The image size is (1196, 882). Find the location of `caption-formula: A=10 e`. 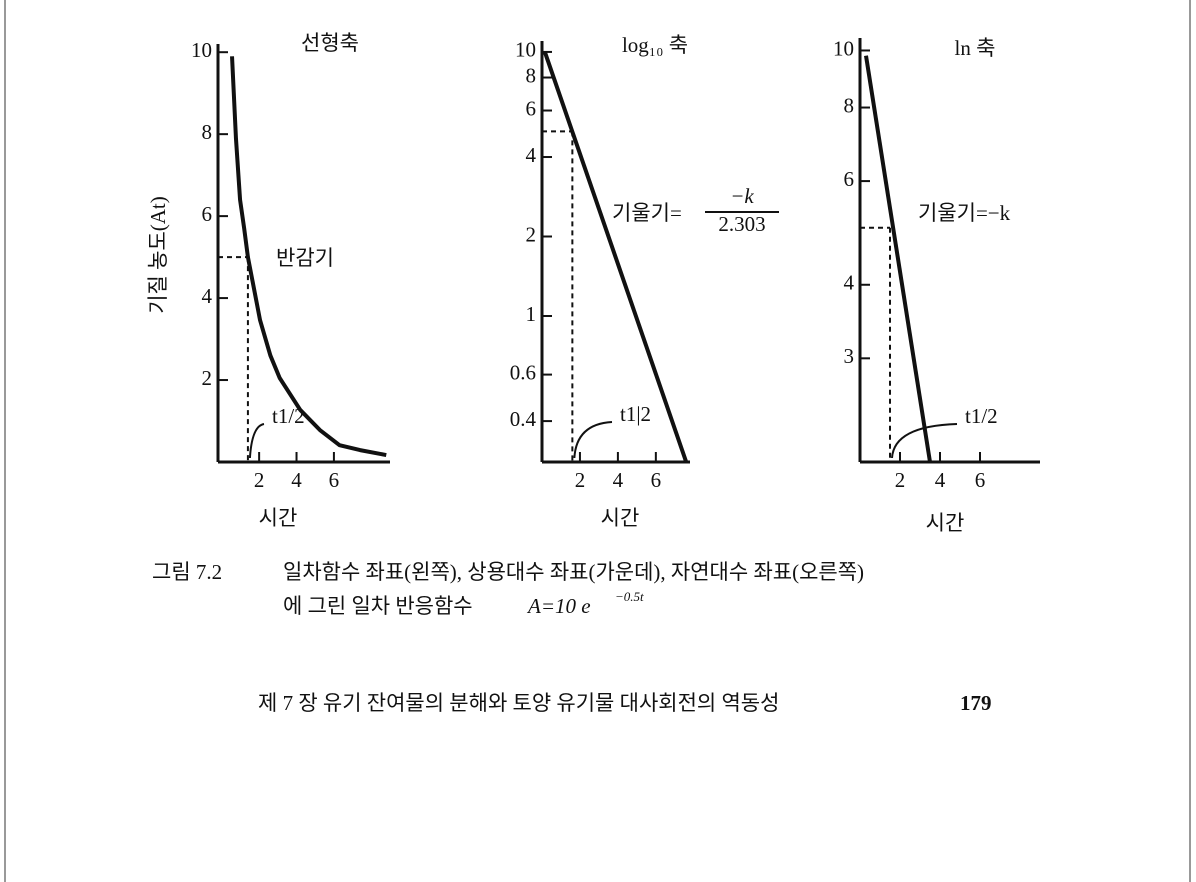

caption-formula: A=10 e is located at coordinates (558, 606).